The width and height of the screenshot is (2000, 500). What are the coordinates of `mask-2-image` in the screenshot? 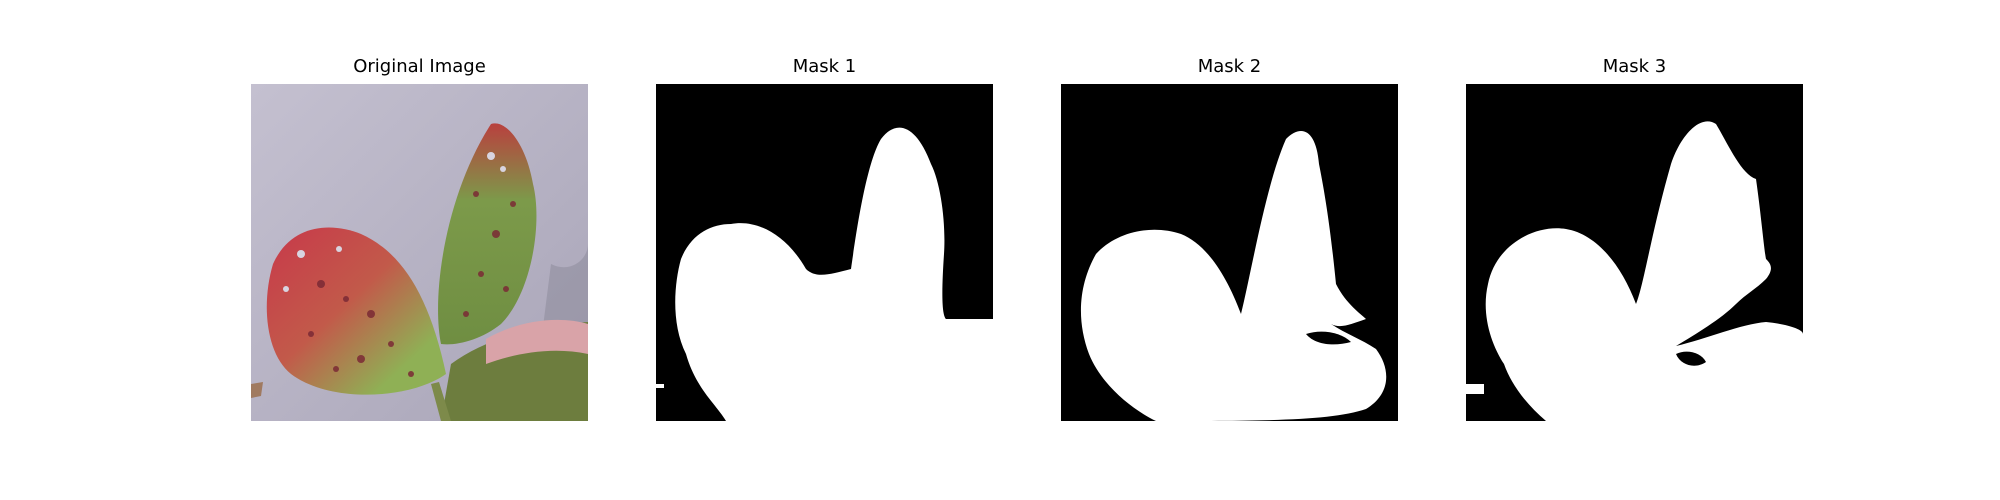 It's located at (1229, 252).